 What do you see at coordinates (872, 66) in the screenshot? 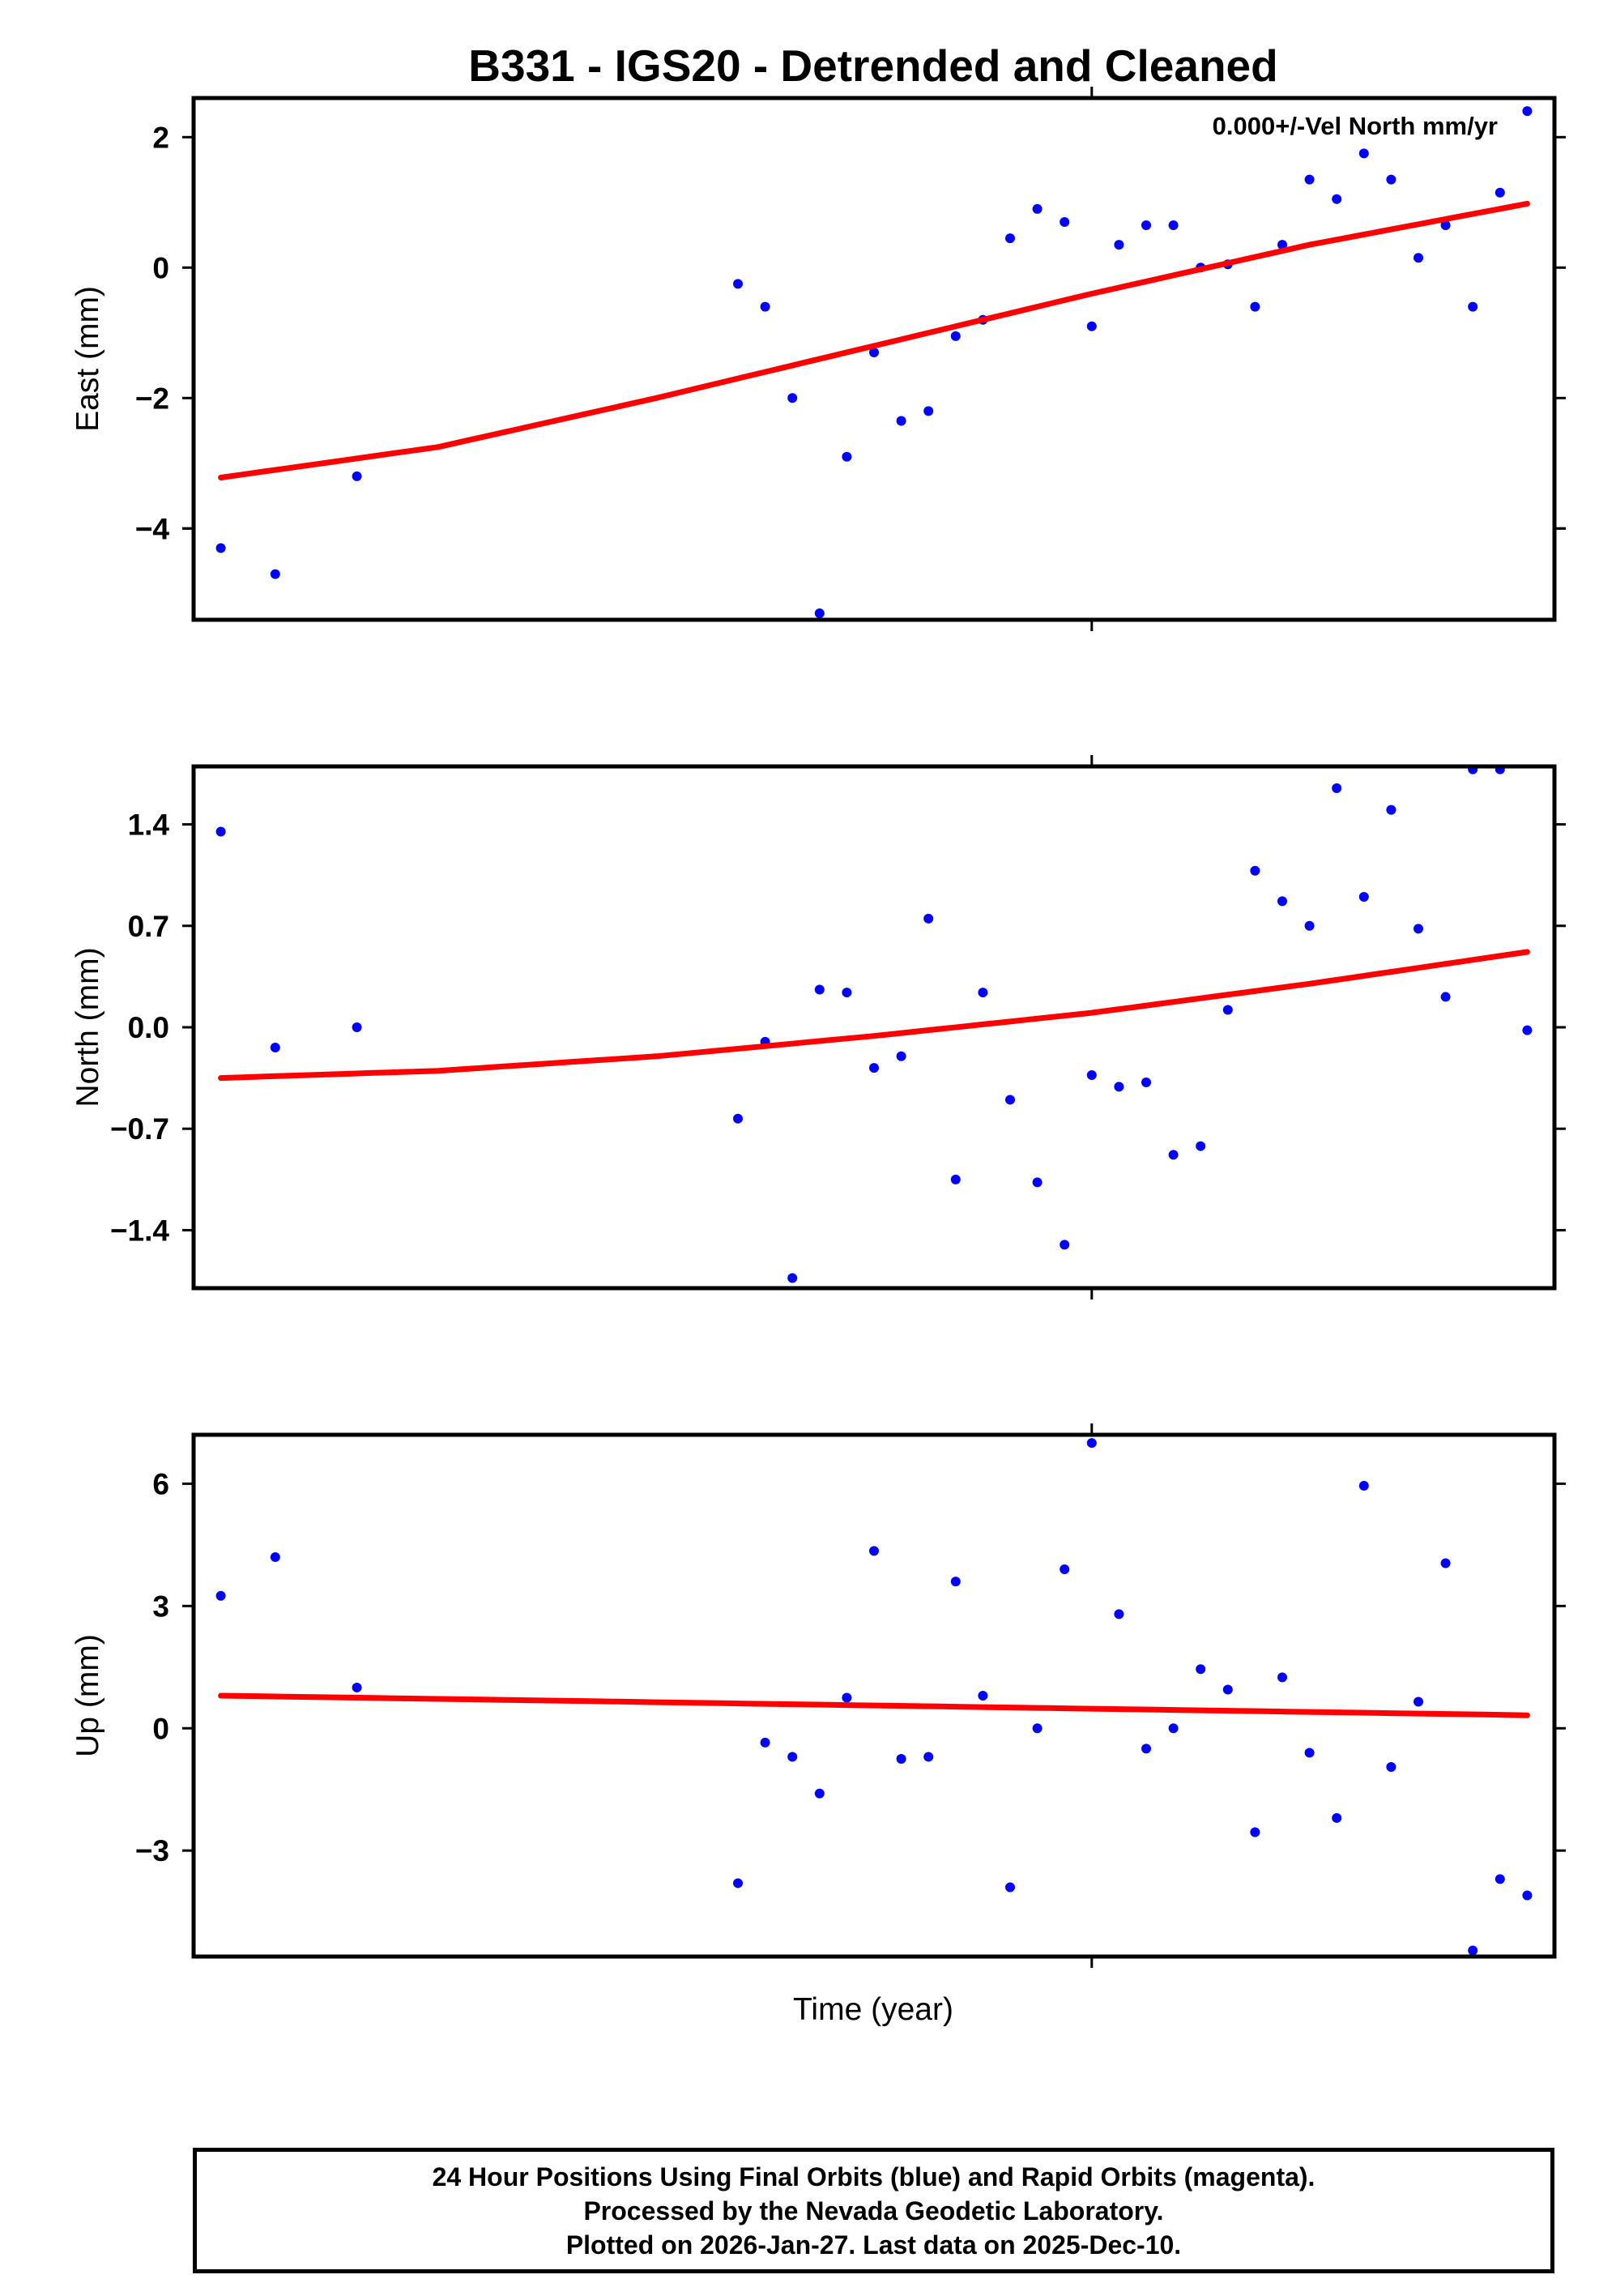
I see `chart-title: B331 - IGS20 - Detrended and Cleaned` at bounding box center [872, 66].